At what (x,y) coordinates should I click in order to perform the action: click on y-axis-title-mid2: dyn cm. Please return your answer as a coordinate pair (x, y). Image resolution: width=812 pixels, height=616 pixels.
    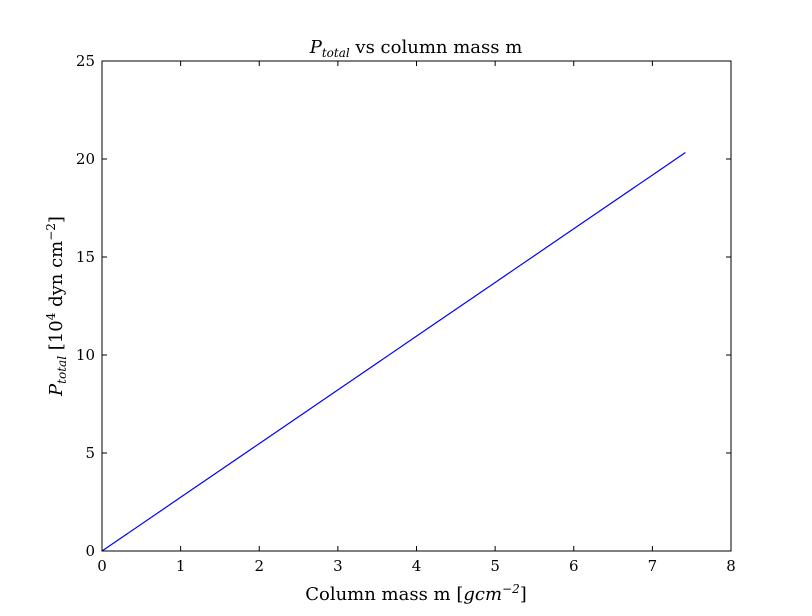
    Looking at the image, I should click on (56, 277).